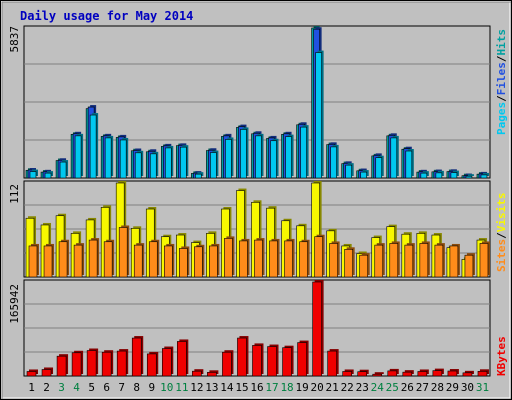  I want to click on x-label-17: 17, so click(271, 387).